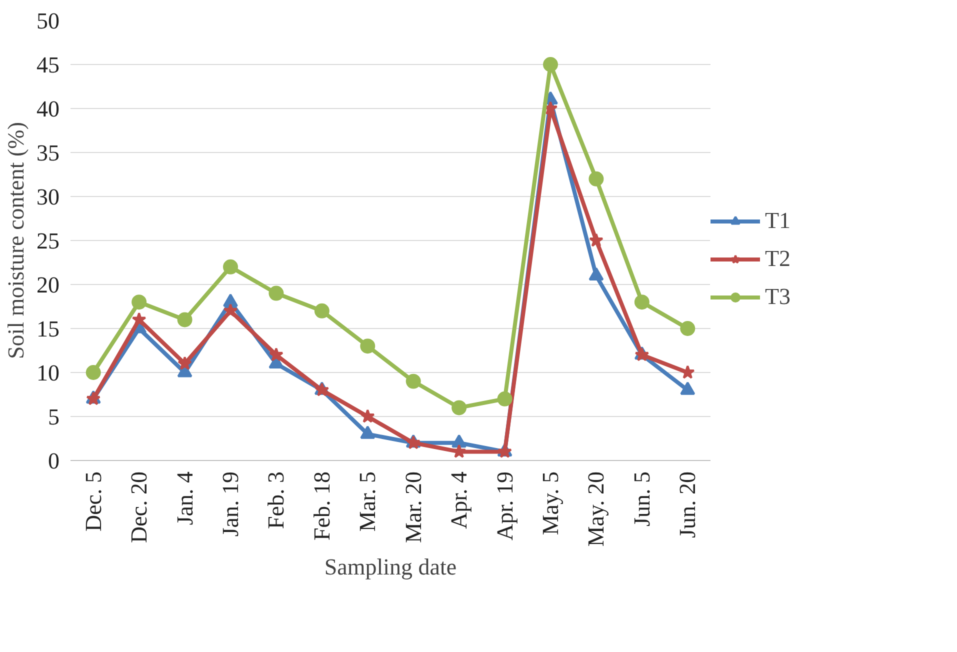  What do you see at coordinates (48, 241) in the screenshot?
I see `y-tick-label: 25` at bounding box center [48, 241].